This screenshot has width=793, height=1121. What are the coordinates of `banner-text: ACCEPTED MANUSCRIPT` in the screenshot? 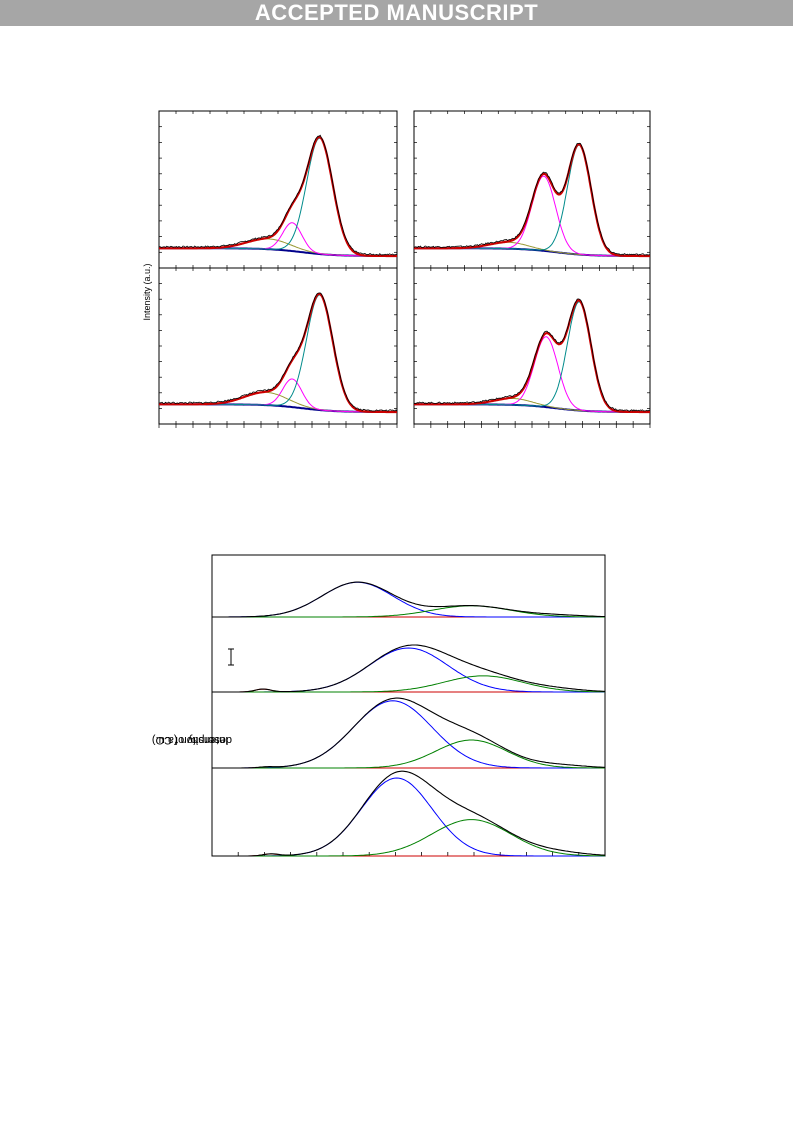 It's located at (396, 12).